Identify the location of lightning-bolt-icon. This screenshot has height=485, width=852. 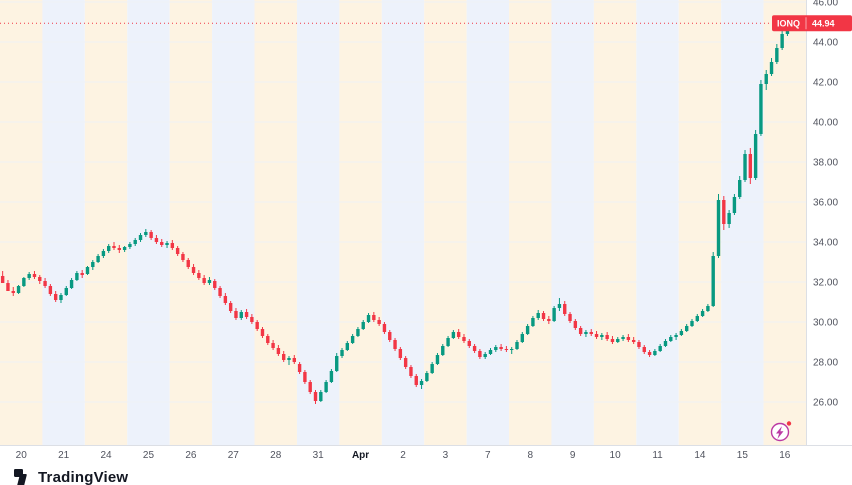
(780, 432).